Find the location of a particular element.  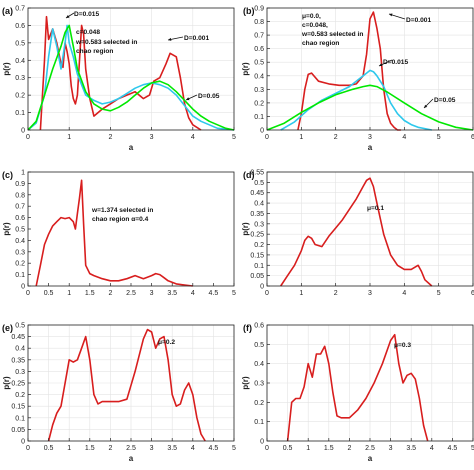

y-tick-label: 0.35 is located at coordinates (18, 360).